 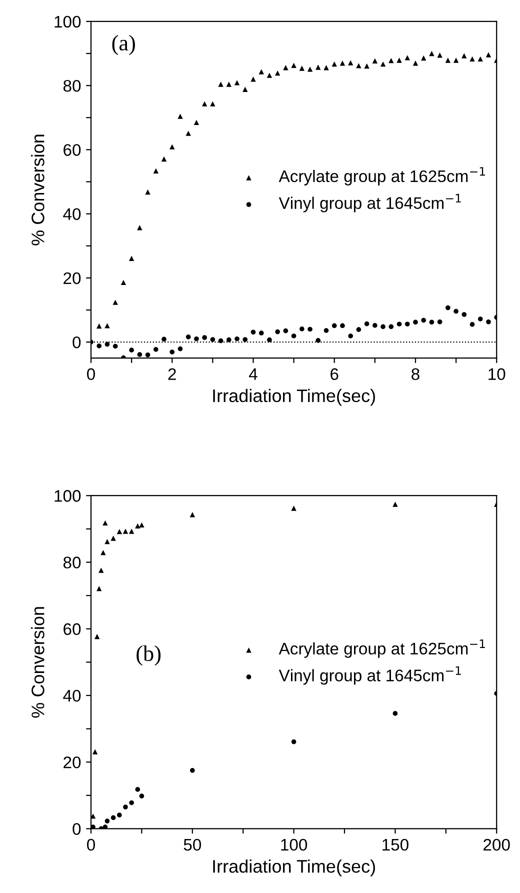 What do you see at coordinates (416, 374) in the screenshot?
I see `x-tick-label: 8` at bounding box center [416, 374].